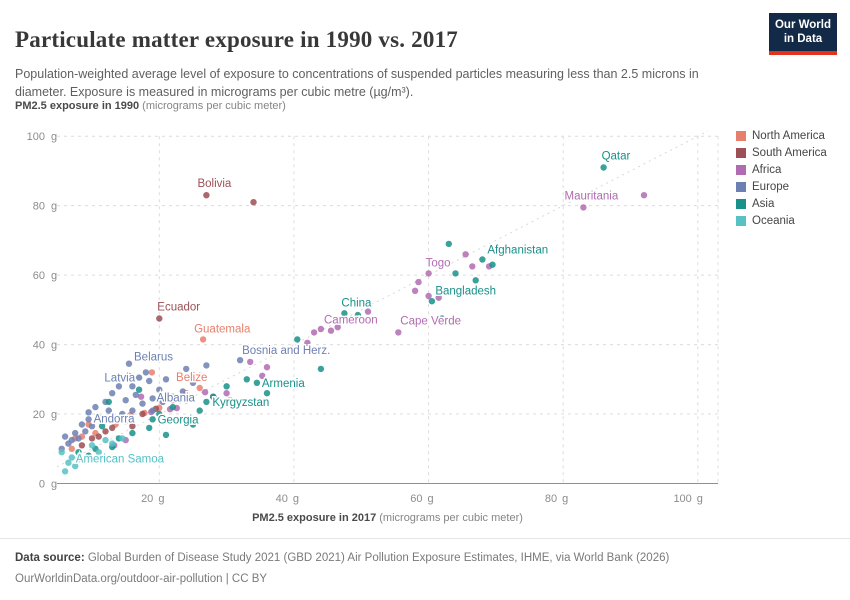 Image resolution: width=850 pixels, height=600 pixels. Describe the element at coordinates (781, 204) in the screenshot. I see `legend-item-asia: Asia` at that location.